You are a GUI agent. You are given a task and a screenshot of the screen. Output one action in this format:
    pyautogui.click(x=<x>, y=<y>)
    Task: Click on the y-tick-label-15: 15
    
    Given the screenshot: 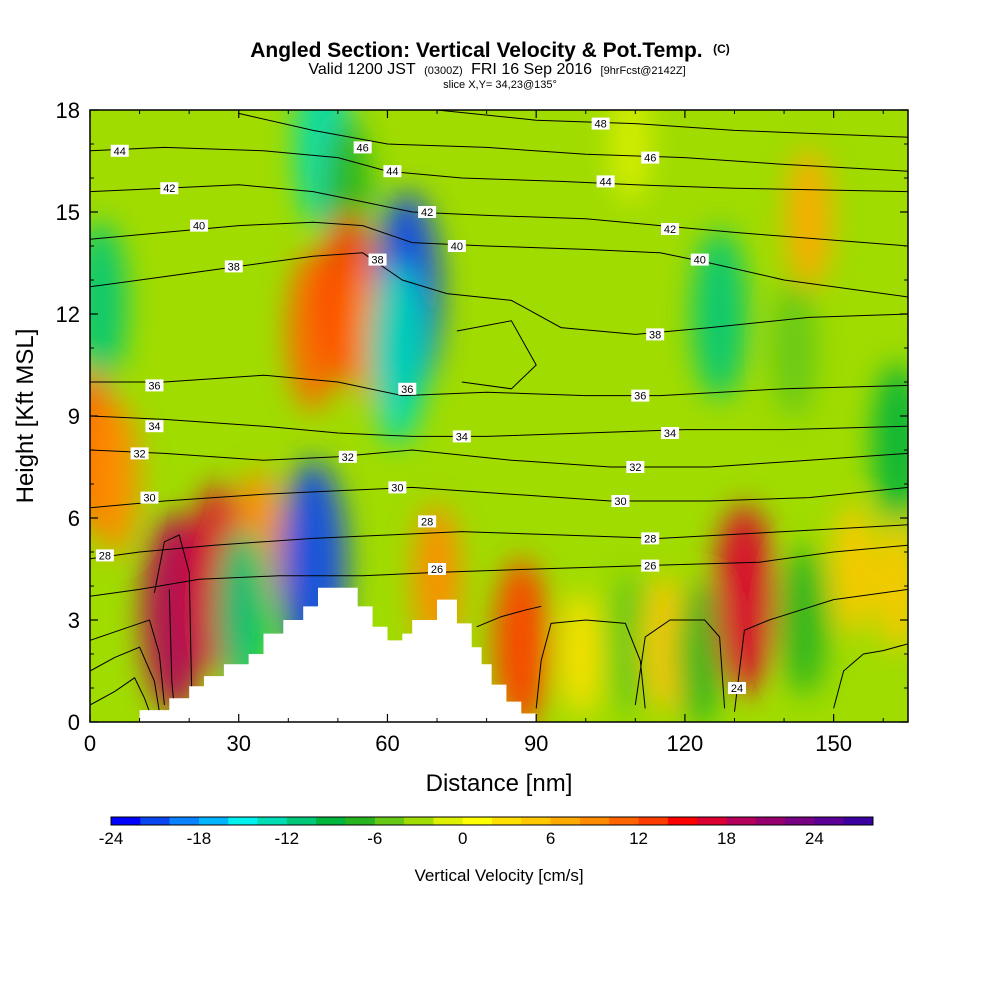 What is the action you would take?
    pyautogui.click(x=68, y=212)
    